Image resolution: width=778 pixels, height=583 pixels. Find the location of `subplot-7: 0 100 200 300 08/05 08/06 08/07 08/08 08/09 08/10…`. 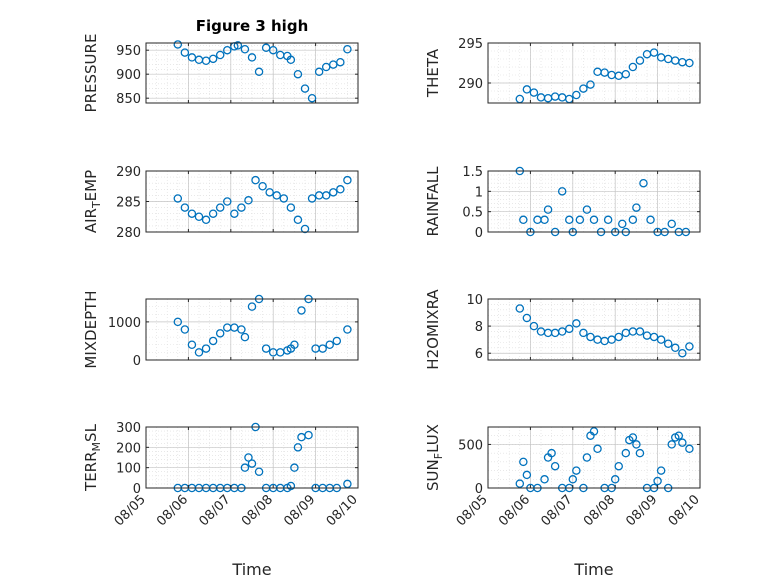

subplot-7: 0 100 200 300 08/05 08/06 08/07 08/08 08/09 08/10… is located at coordinates (221, 475).